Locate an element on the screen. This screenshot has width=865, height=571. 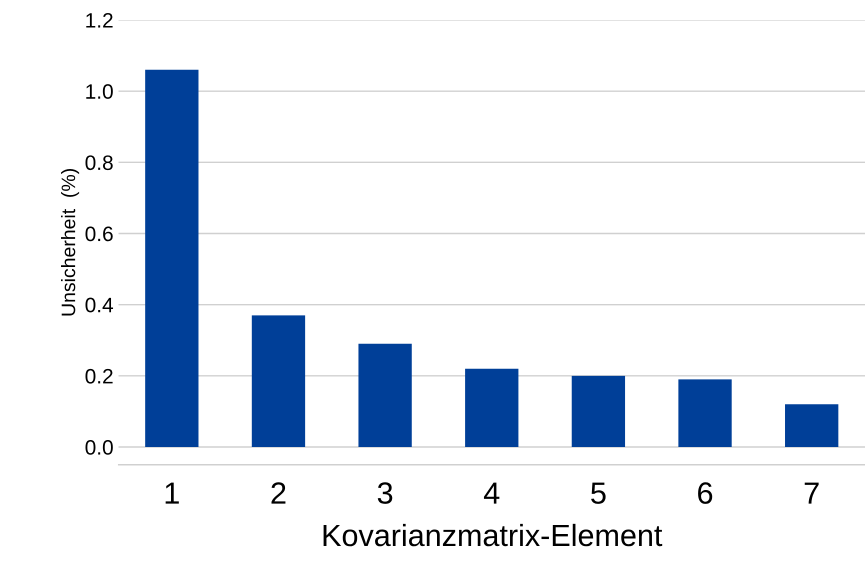
x-tick-label: 2 is located at coordinates (279, 493).